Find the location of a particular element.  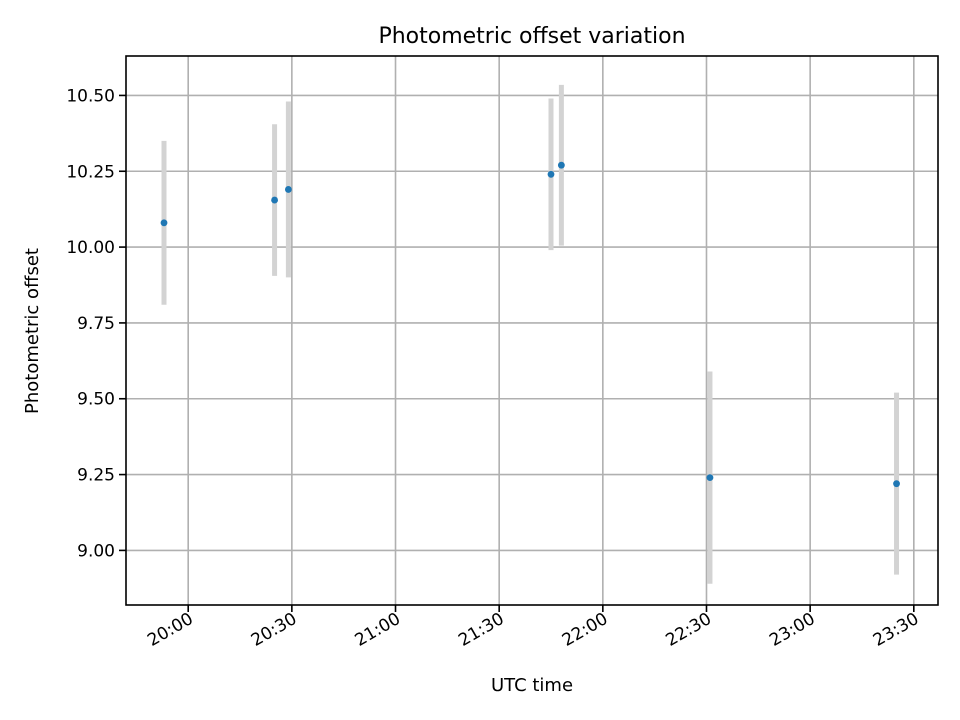

y-tick-label: 10.25 is located at coordinates (90, 172).